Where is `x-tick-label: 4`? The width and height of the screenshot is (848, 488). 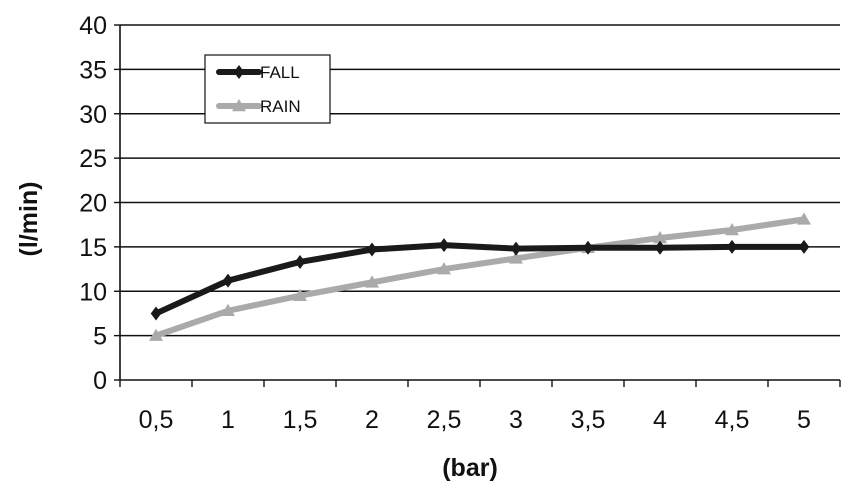
x-tick-label: 4 is located at coordinates (660, 420).